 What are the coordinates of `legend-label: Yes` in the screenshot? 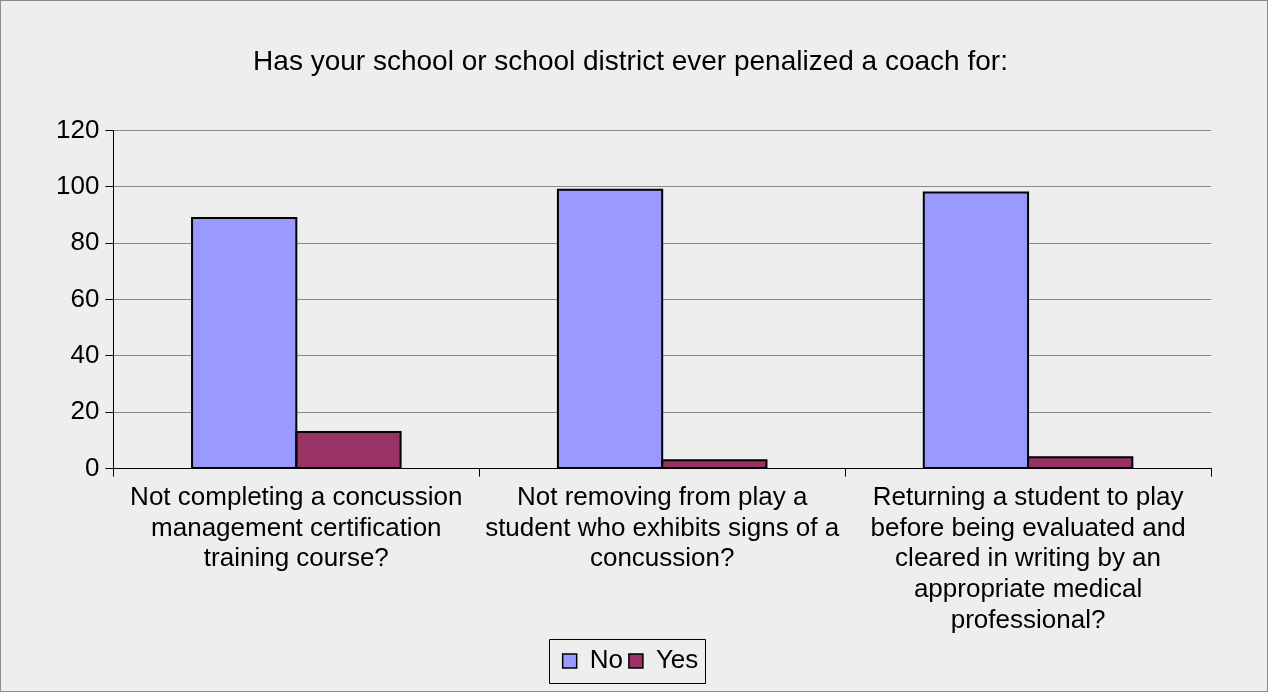 It's located at (677, 659).